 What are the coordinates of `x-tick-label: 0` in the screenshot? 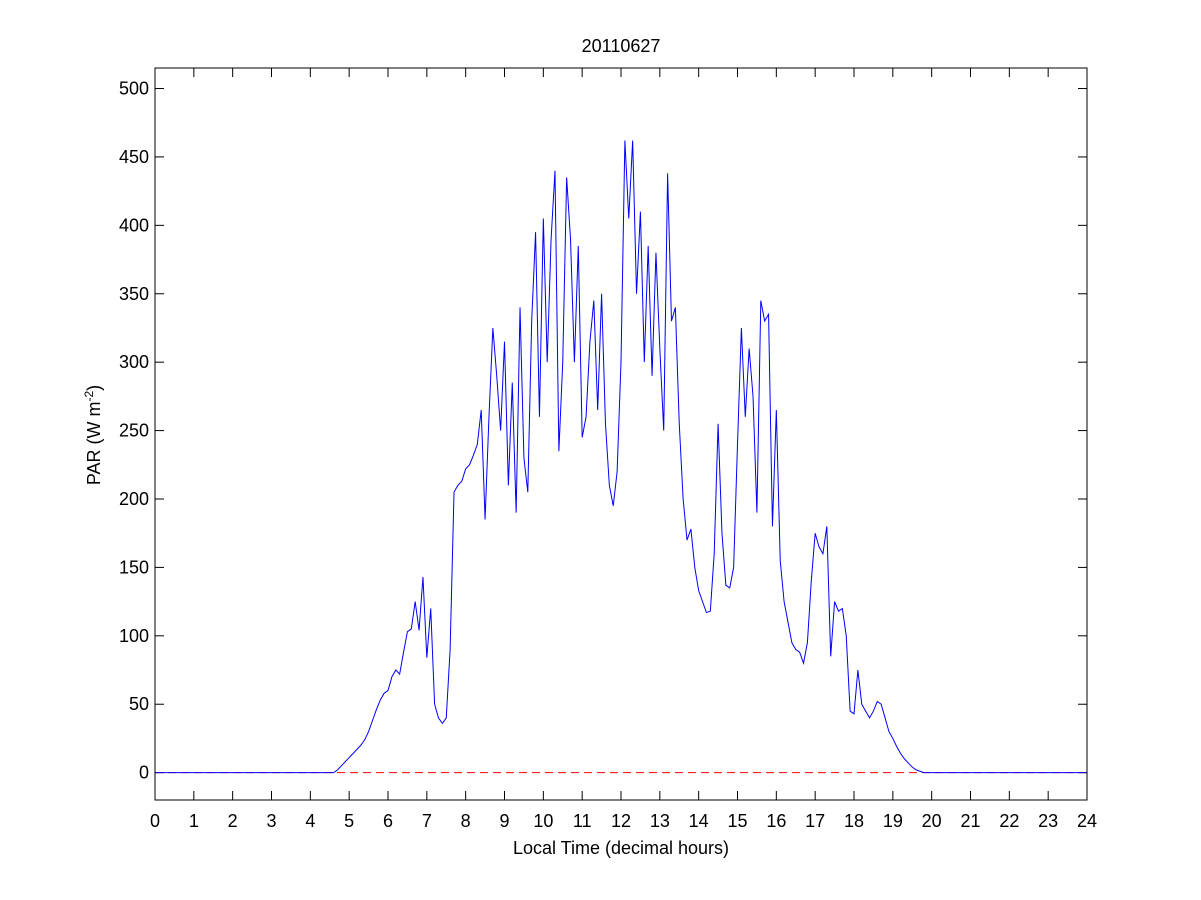 It's located at (155, 821).